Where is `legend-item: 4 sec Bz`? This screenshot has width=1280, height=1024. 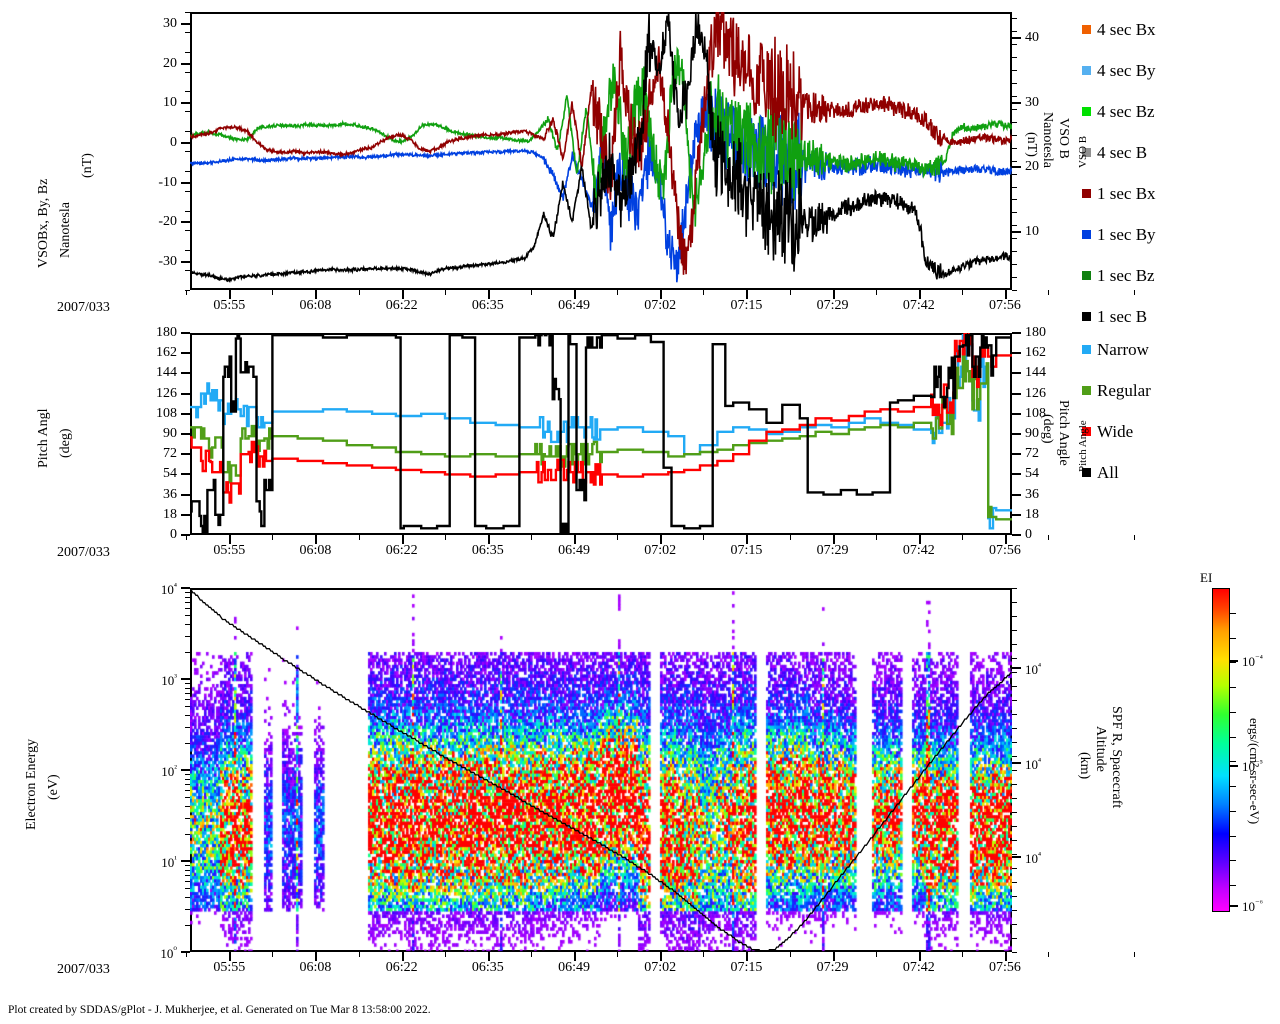
legend-item: 4 sec Bz is located at coordinates (1118, 111).